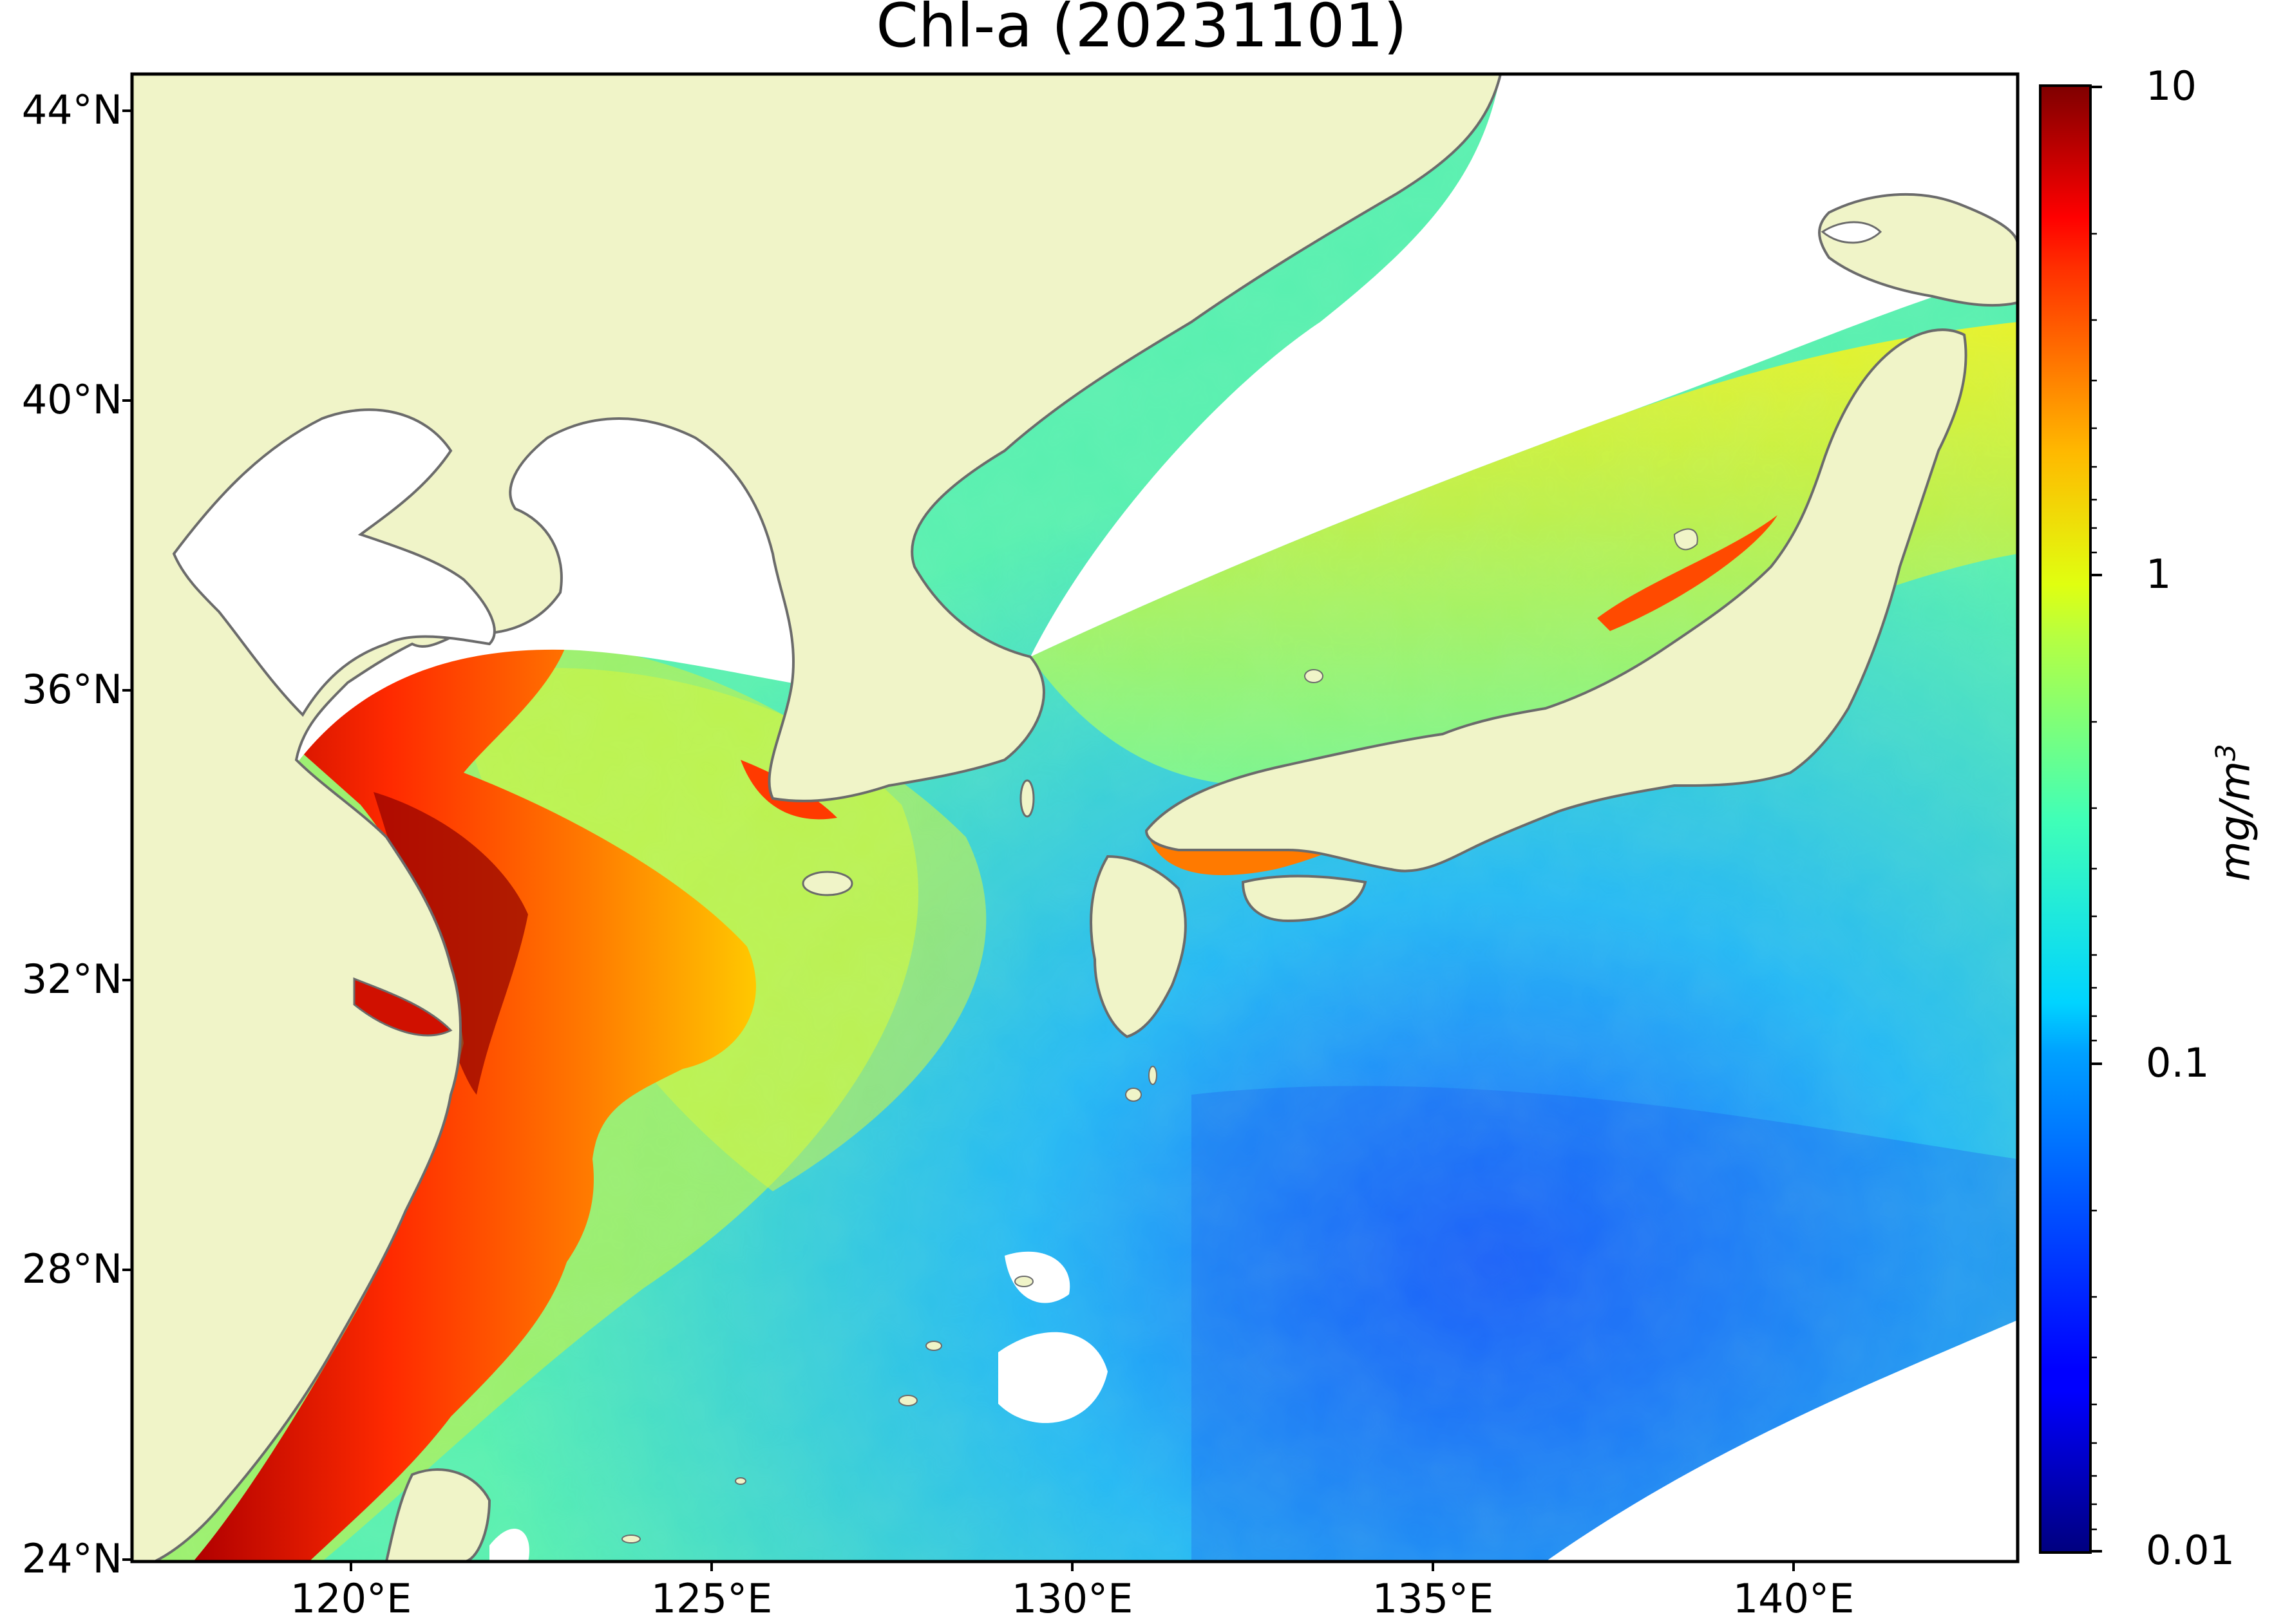 Image resolution: width=2283 pixels, height=1624 pixels. What do you see at coordinates (1141, 31) in the screenshot?
I see `chart-title: Chl-a (20231101)` at bounding box center [1141, 31].